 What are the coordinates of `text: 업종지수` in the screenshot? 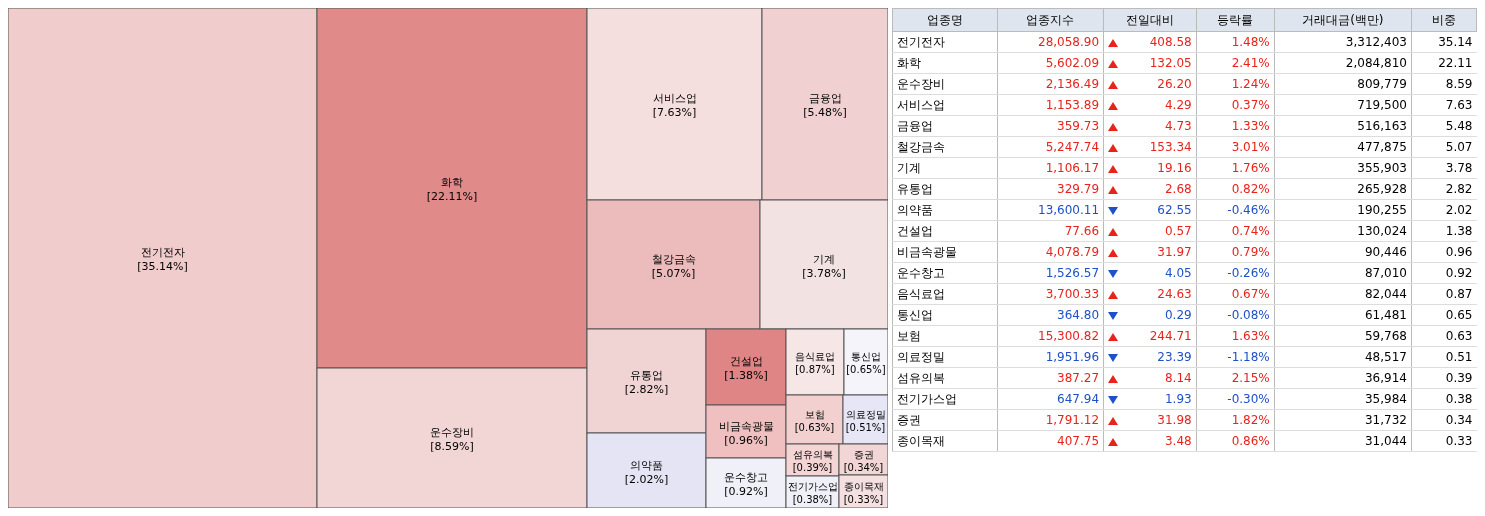 It's located at (1050, 20).